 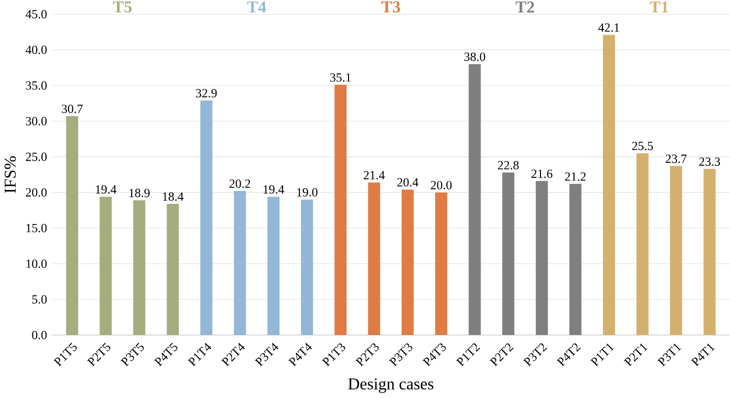 I want to click on data-label: 23.7, so click(x=676, y=159).